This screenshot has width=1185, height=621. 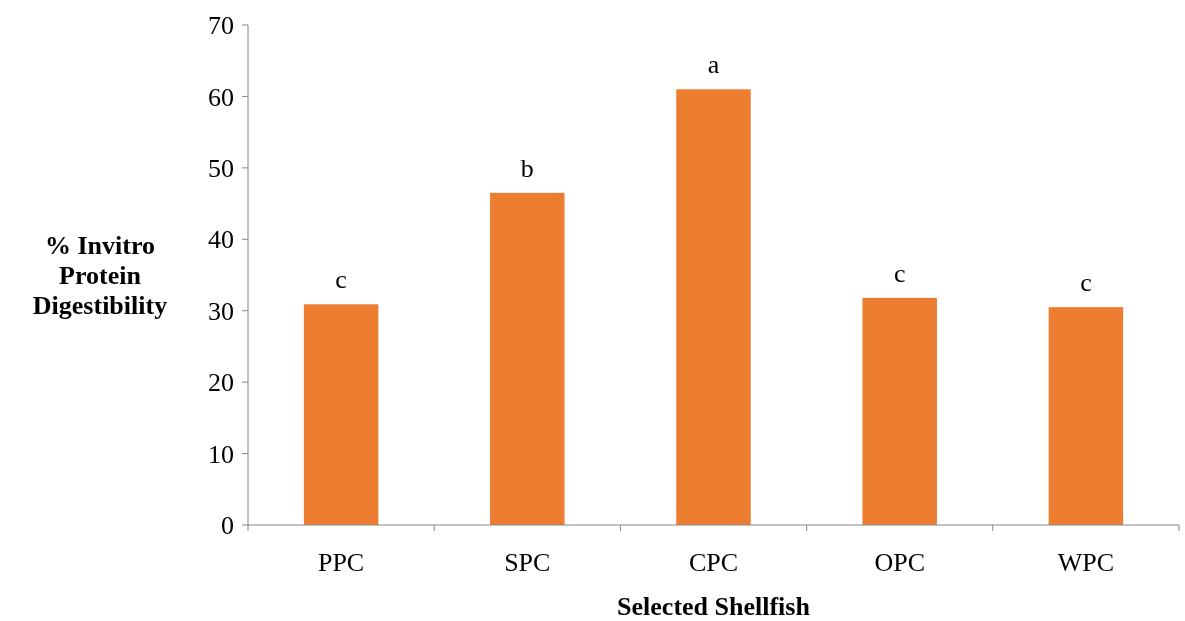 I want to click on y-tick-label: 40, so click(x=221, y=240).